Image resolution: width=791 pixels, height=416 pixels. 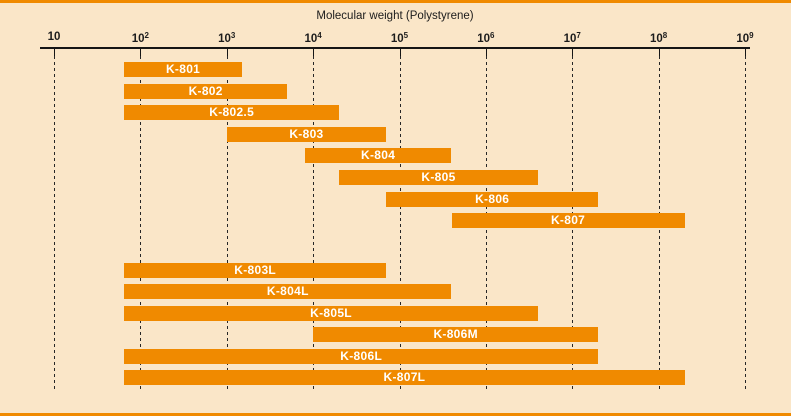 I want to click on bar-label: K-806L, so click(x=361, y=355).